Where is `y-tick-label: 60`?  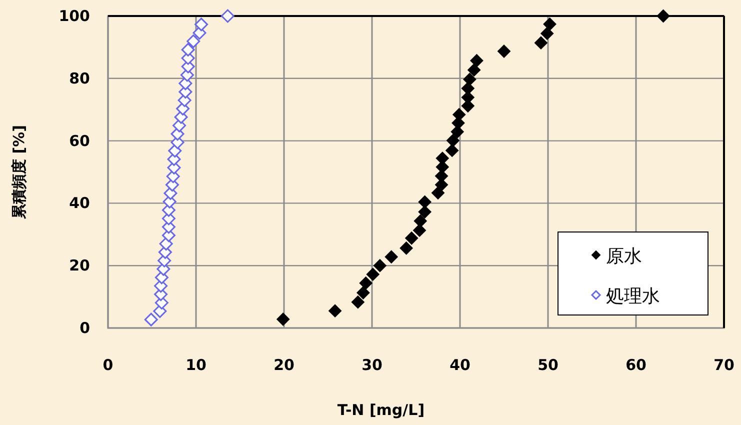 y-tick-label: 60 is located at coordinates (79, 141).